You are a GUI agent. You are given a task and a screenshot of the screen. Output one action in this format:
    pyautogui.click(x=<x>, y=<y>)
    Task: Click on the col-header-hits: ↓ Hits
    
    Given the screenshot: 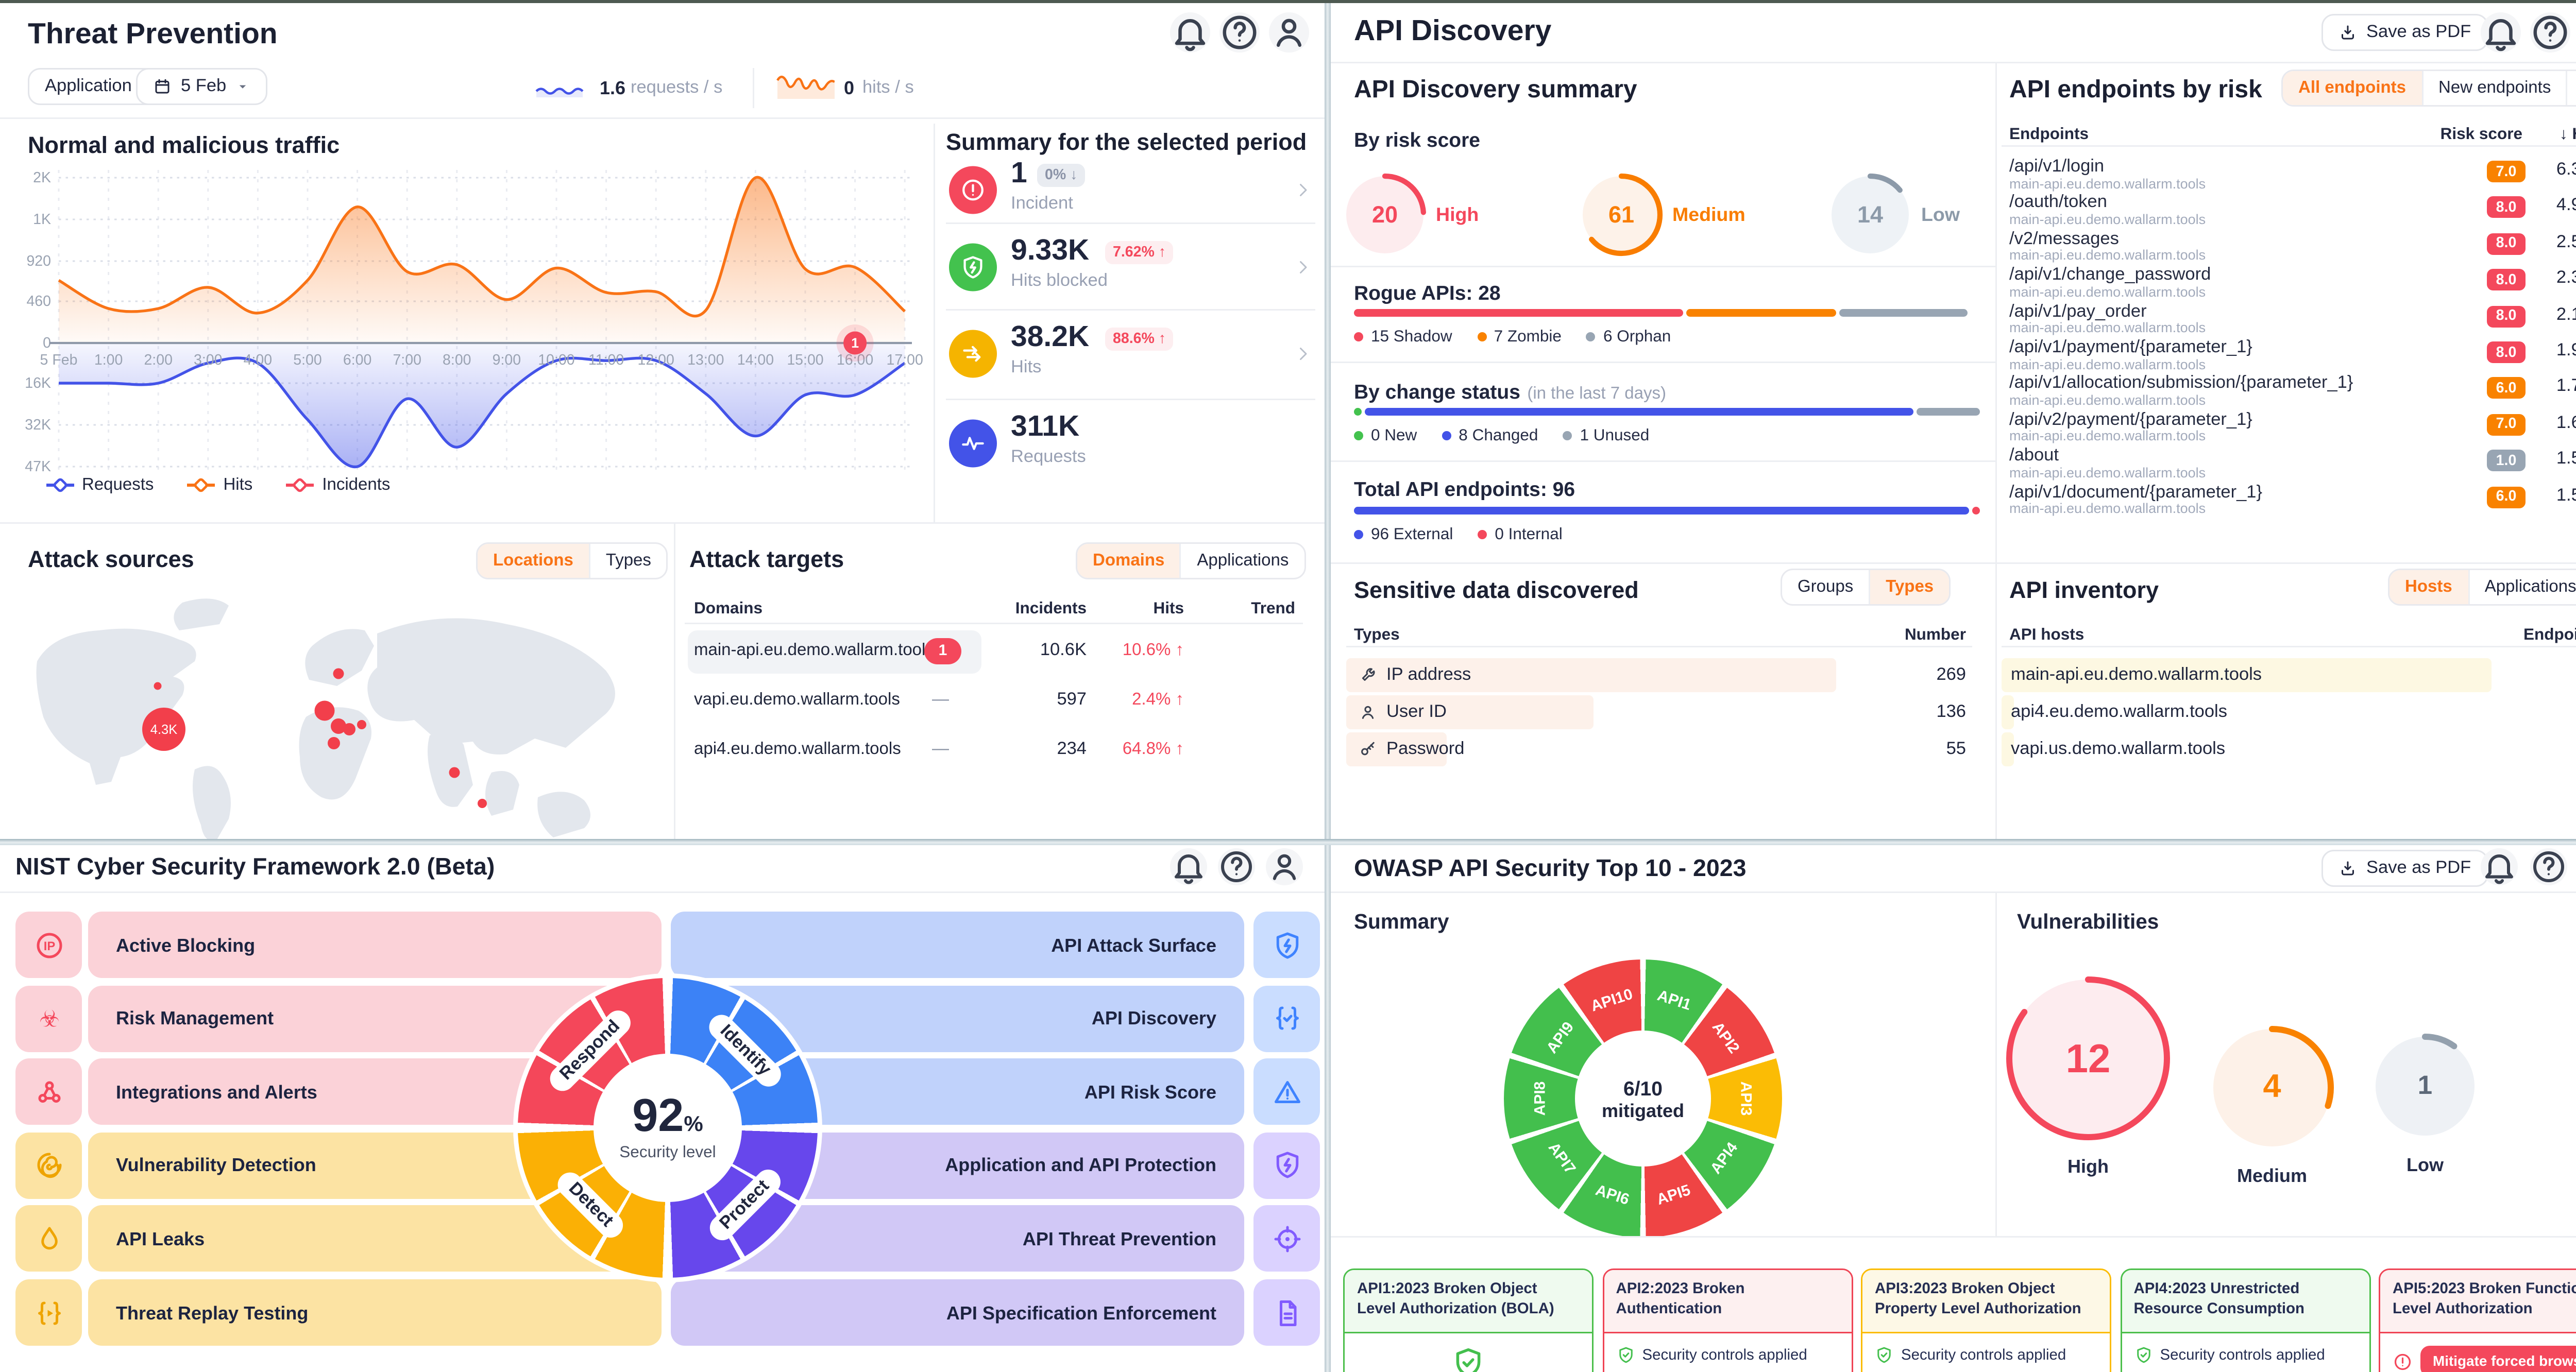 What is the action you would take?
    pyautogui.click(x=2567, y=134)
    